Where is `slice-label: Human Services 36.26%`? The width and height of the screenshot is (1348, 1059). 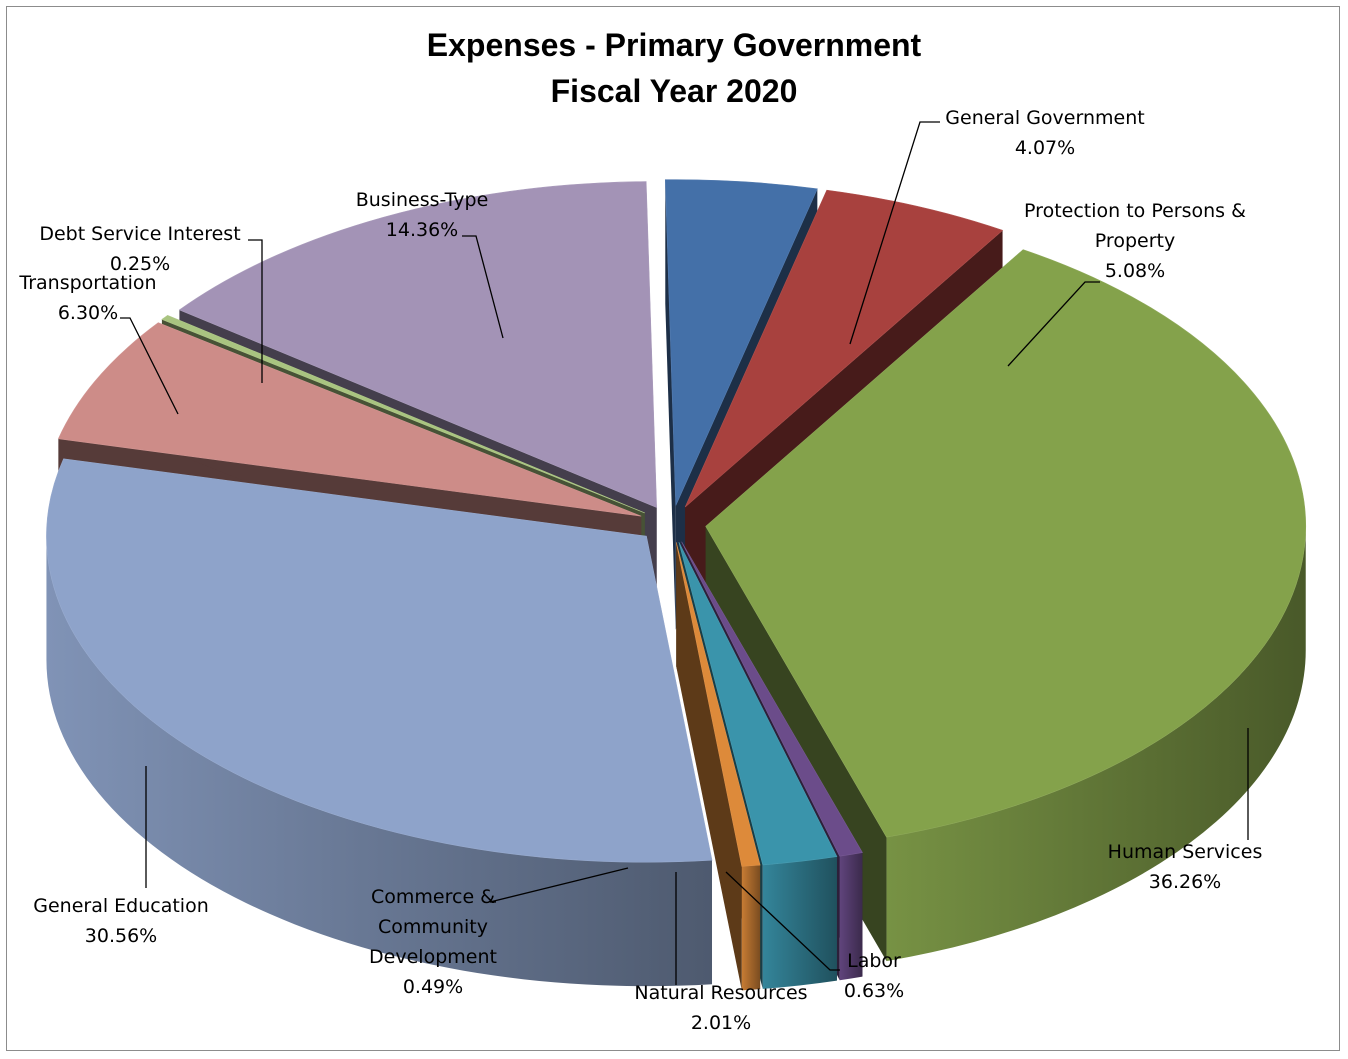
slice-label: Human Services 36.26% is located at coordinates (1185, 867).